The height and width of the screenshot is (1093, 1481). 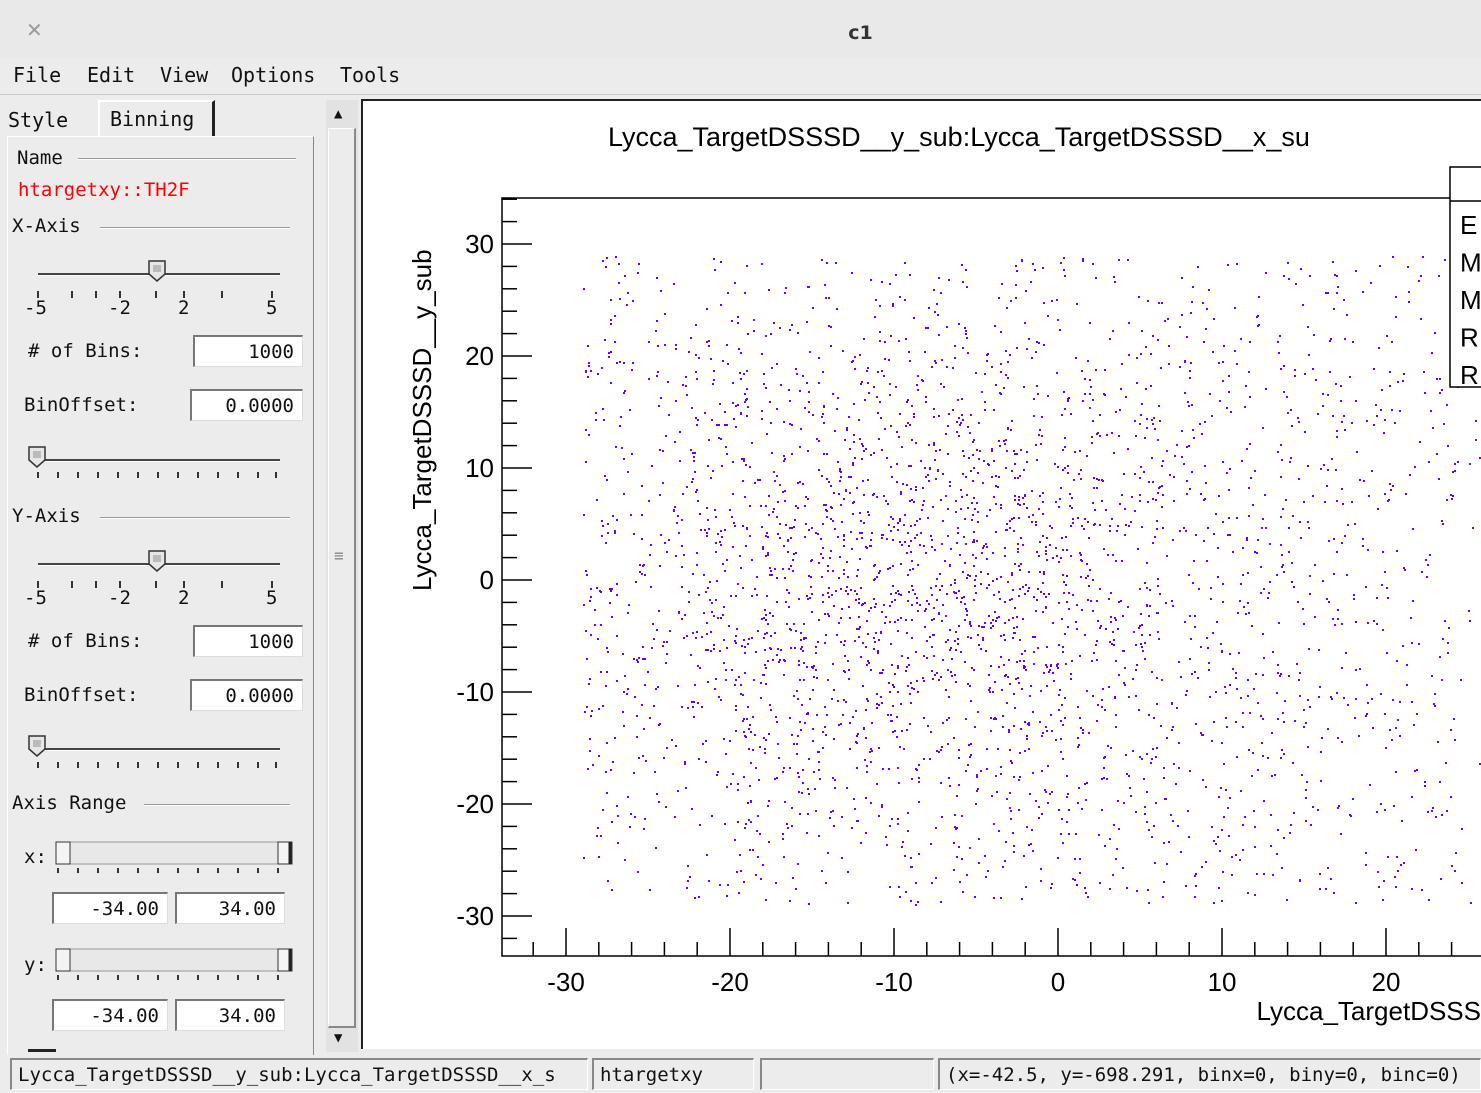 What do you see at coordinates (46, 516) in the screenshot?
I see `yaxis-group-label: Y-Axis` at bounding box center [46, 516].